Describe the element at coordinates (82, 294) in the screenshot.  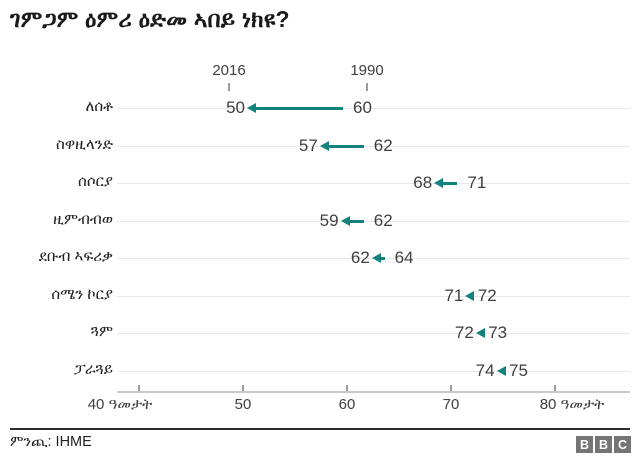
I see `category-label: ሰሜን ኮርያ` at that location.